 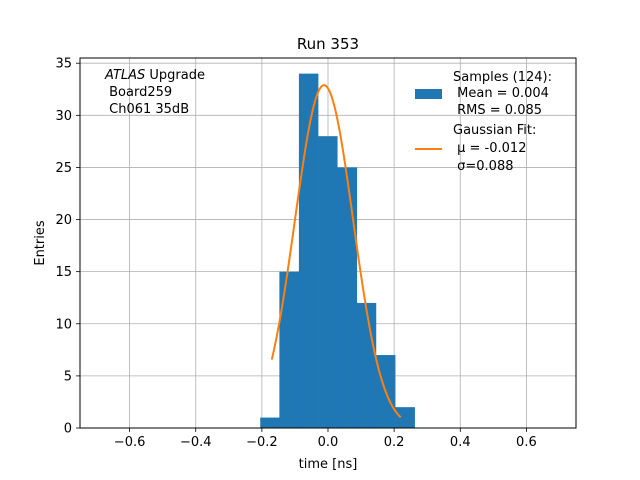 What do you see at coordinates (124, 75) in the screenshot?
I see `annotation-italic: ATLAS` at bounding box center [124, 75].